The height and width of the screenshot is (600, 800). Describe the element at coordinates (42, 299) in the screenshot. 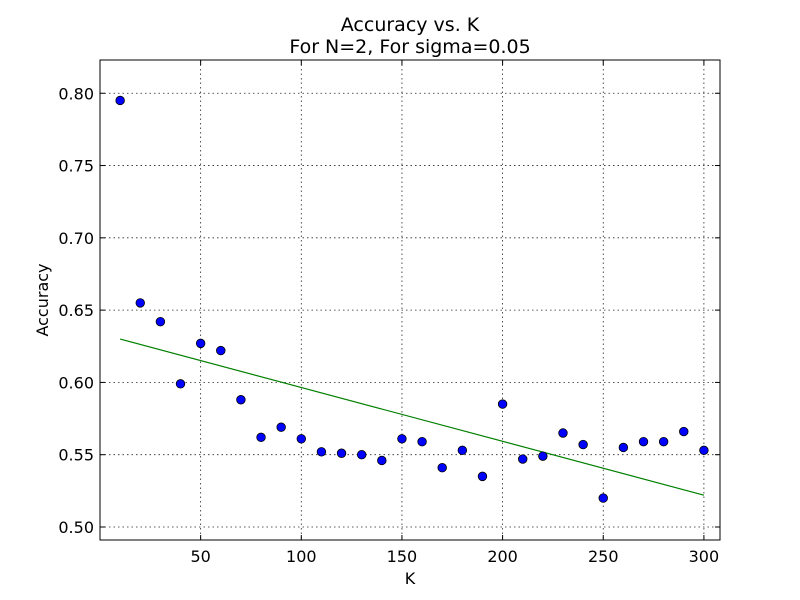

I see `y-axis-label: Accuracy` at that location.